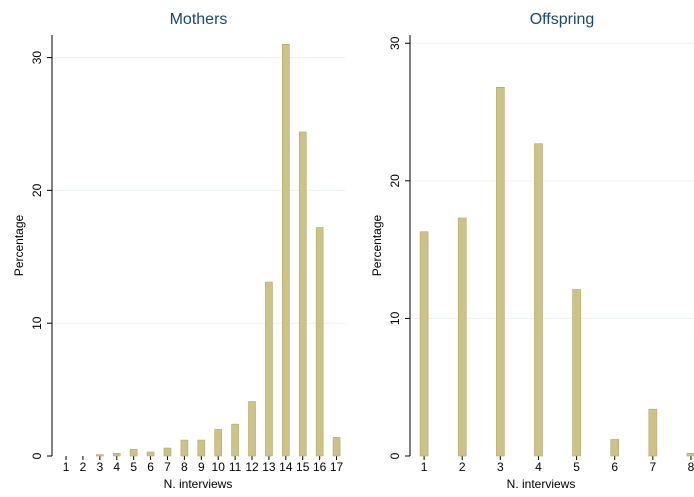  What do you see at coordinates (199, 19) in the screenshot?
I see `chart-title: Mothers` at bounding box center [199, 19].